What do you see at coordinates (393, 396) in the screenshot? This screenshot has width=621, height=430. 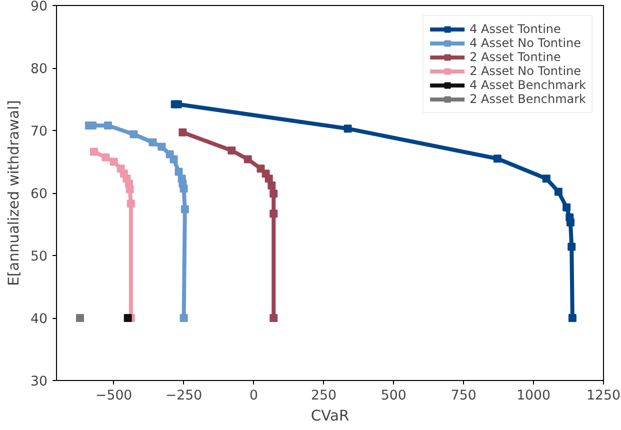 I see `x-tick-label: 500` at bounding box center [393, 396].